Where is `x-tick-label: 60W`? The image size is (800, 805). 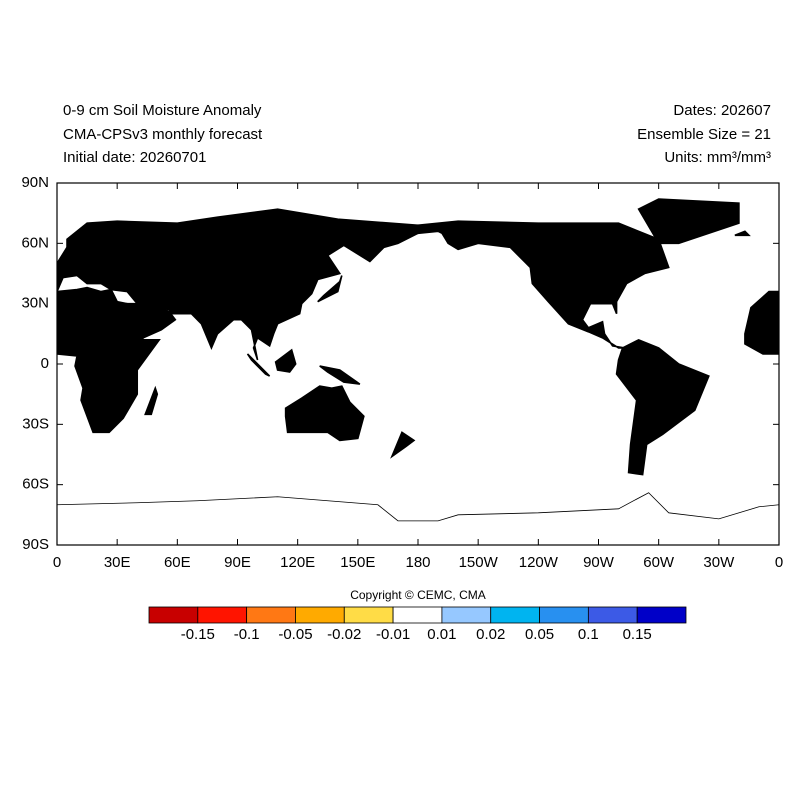
x-tick-label: 60W is located at coordinates (659, 562).